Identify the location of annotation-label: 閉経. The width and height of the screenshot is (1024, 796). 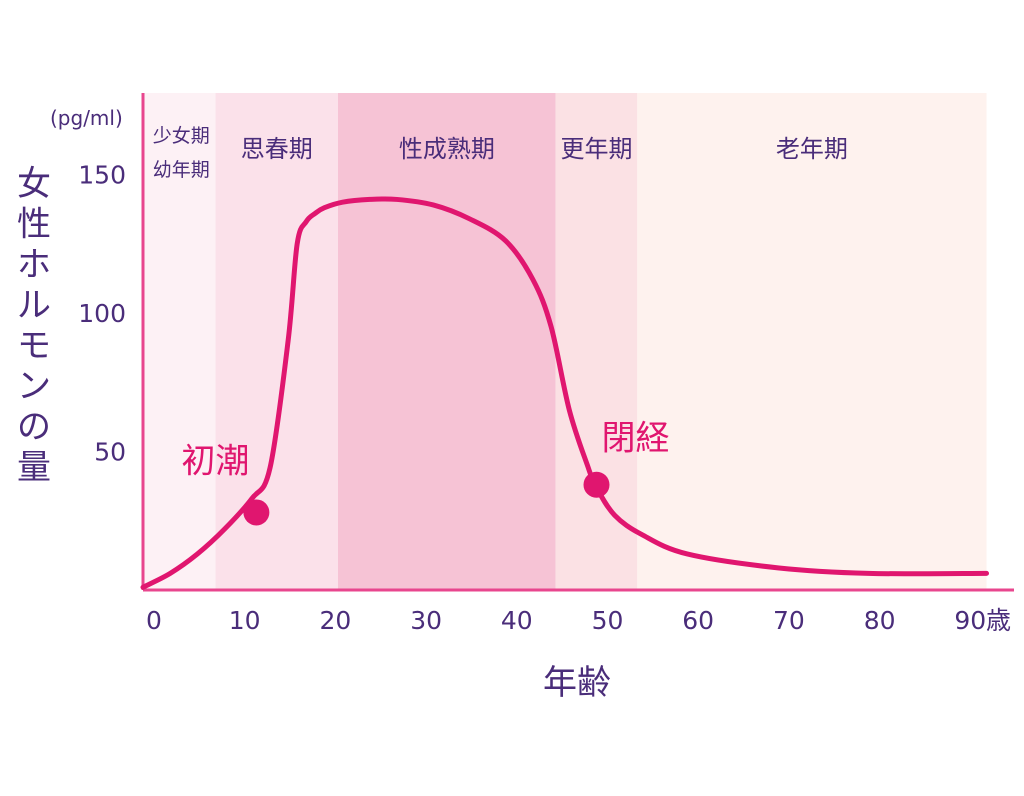
(636, 439).